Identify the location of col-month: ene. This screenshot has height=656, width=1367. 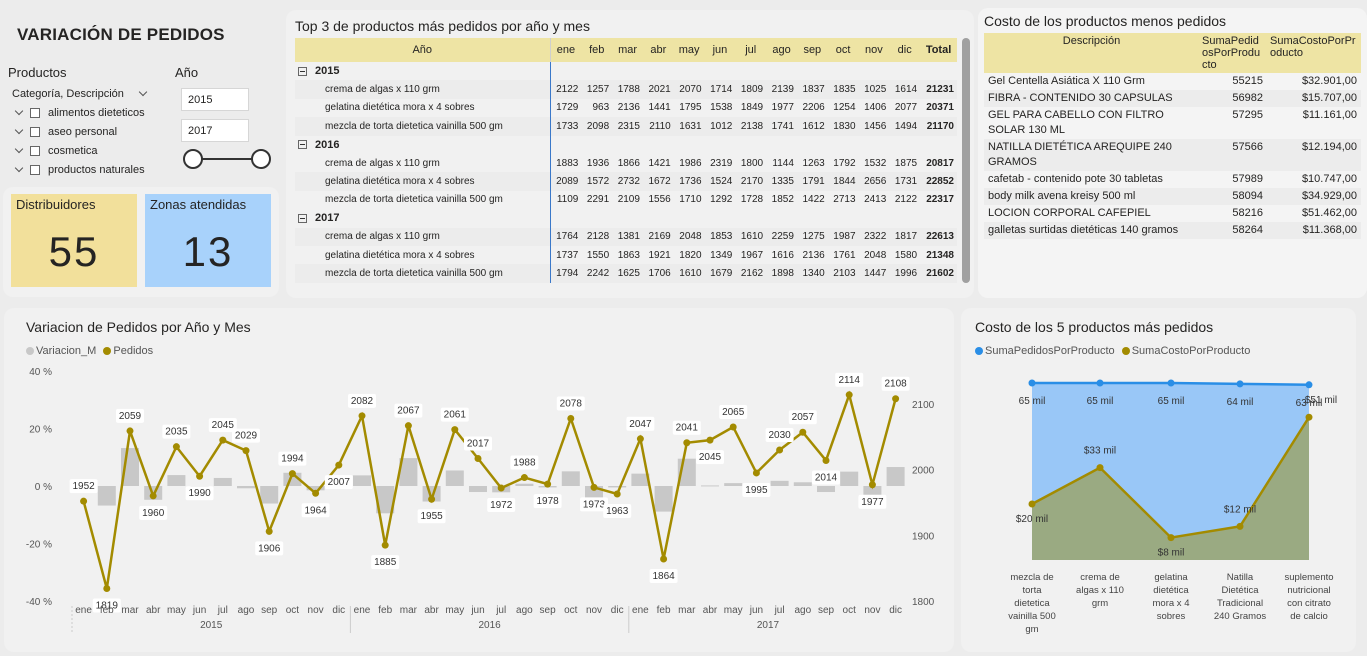
(566, 50).